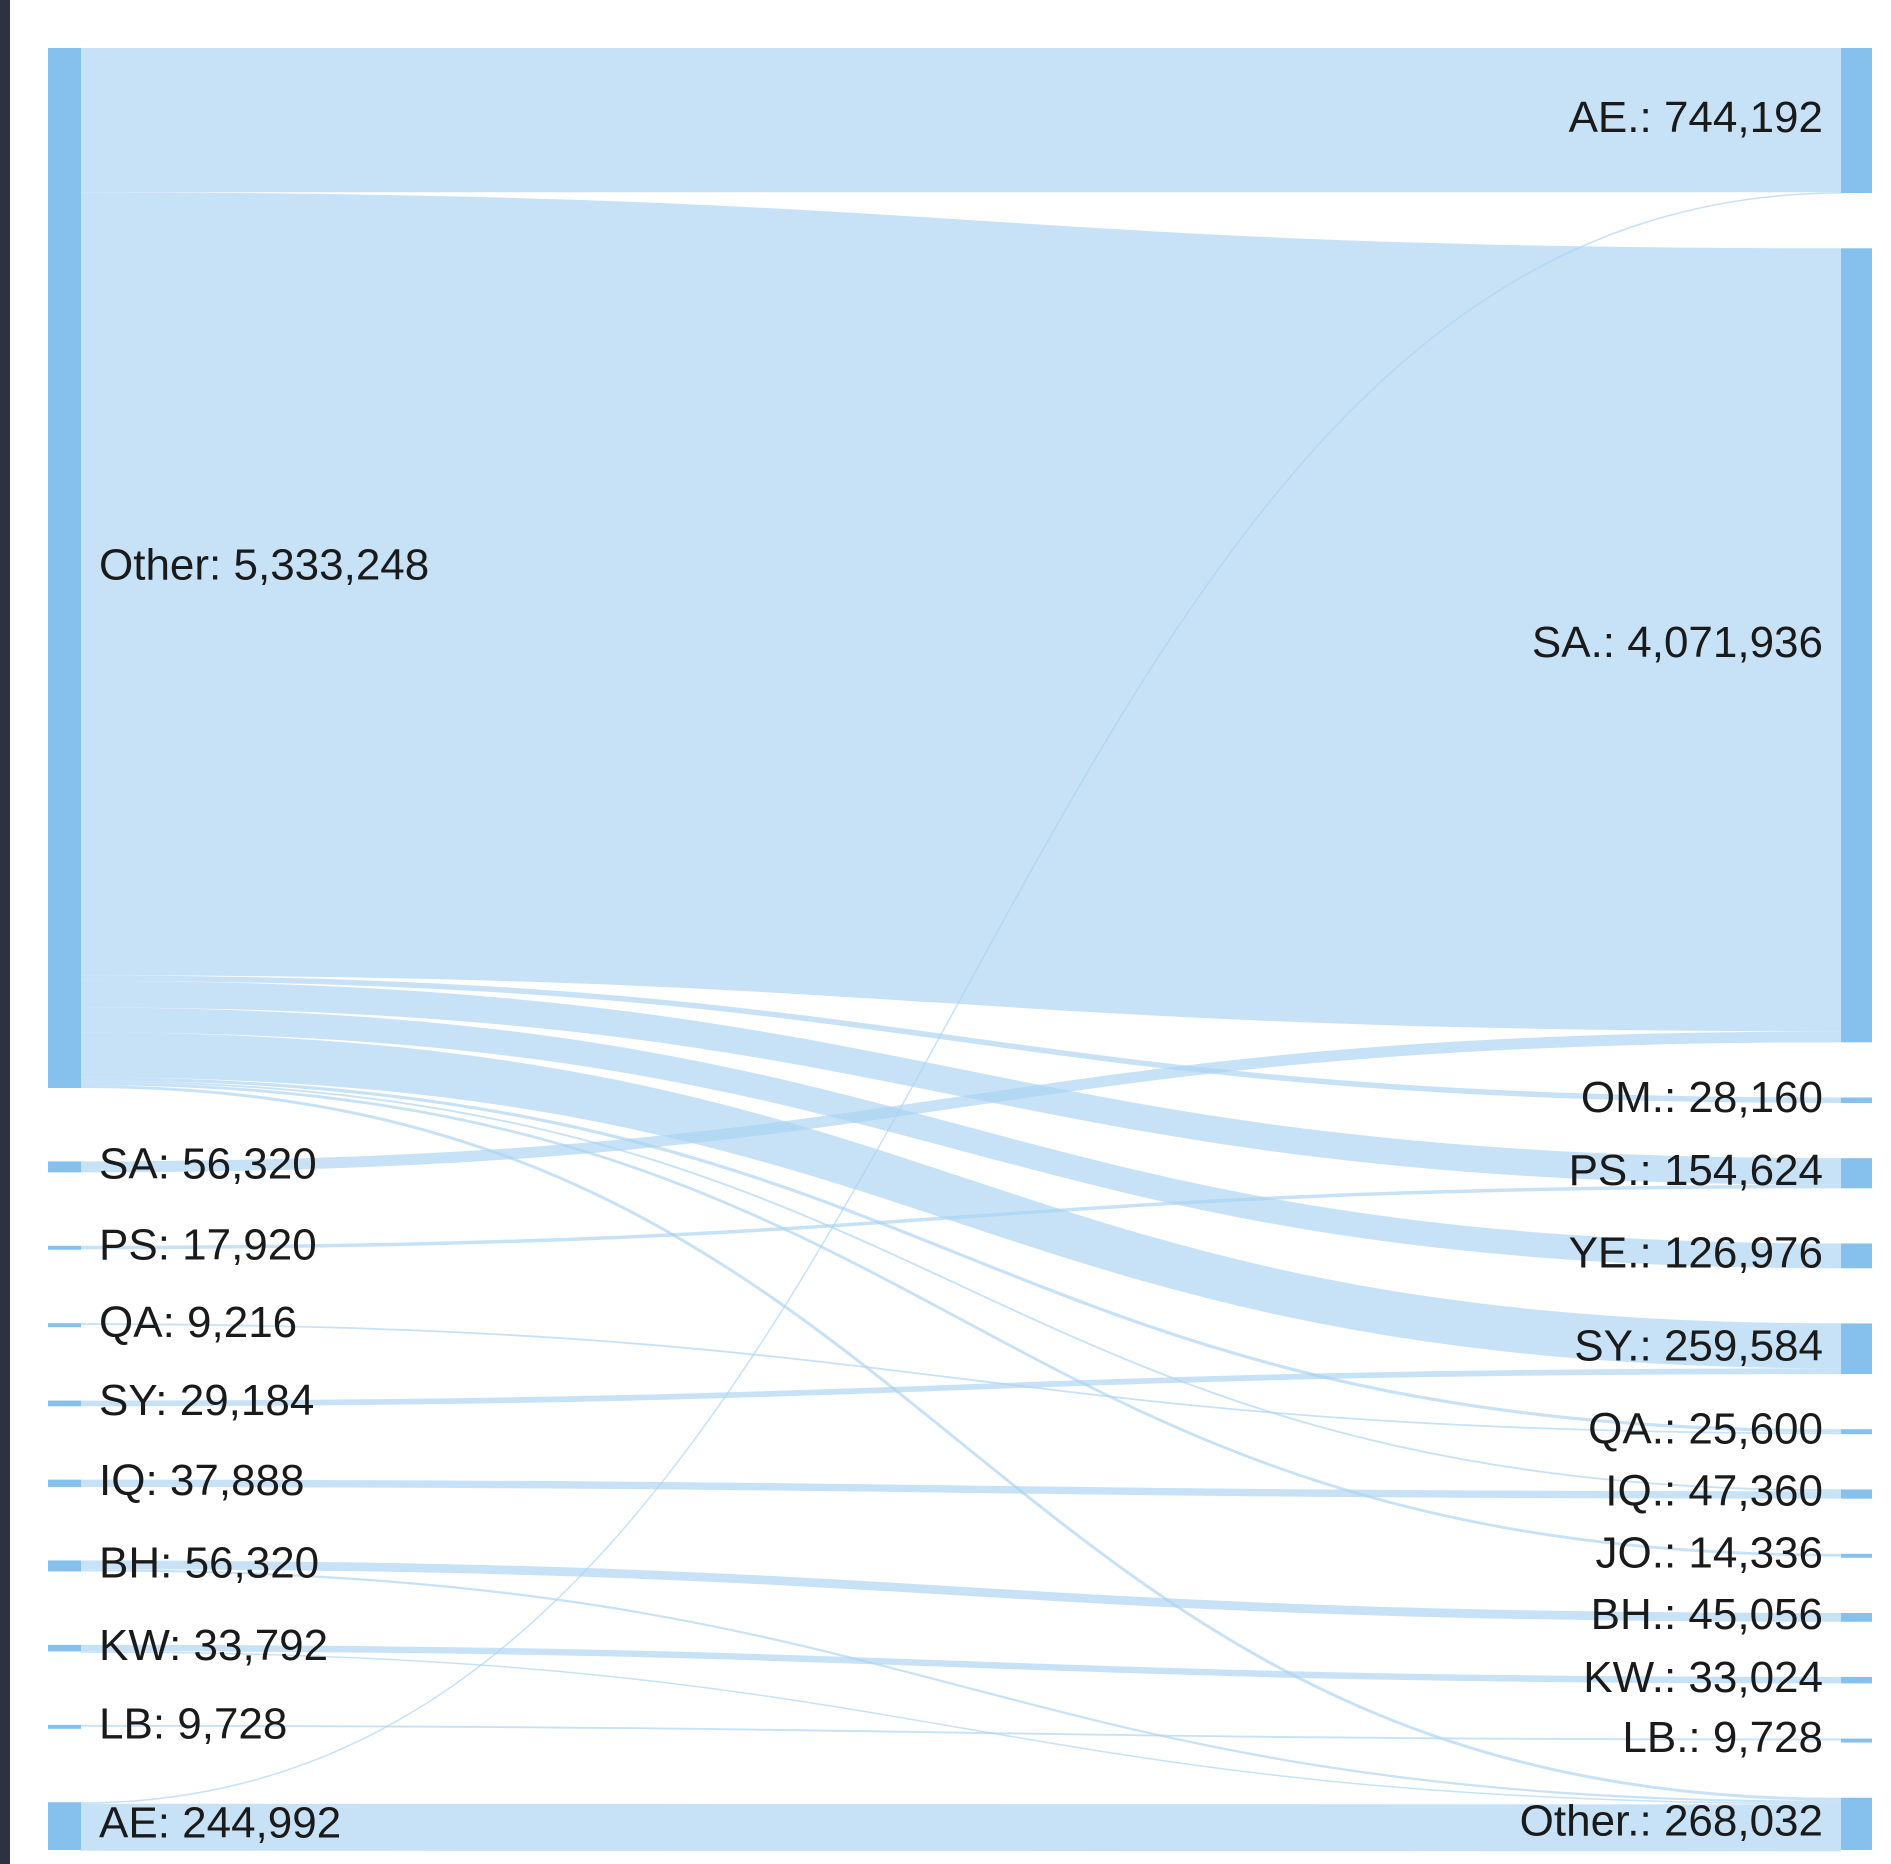  I want to click on right-node-label: YE.: 126,976, so click(1696, 1252).